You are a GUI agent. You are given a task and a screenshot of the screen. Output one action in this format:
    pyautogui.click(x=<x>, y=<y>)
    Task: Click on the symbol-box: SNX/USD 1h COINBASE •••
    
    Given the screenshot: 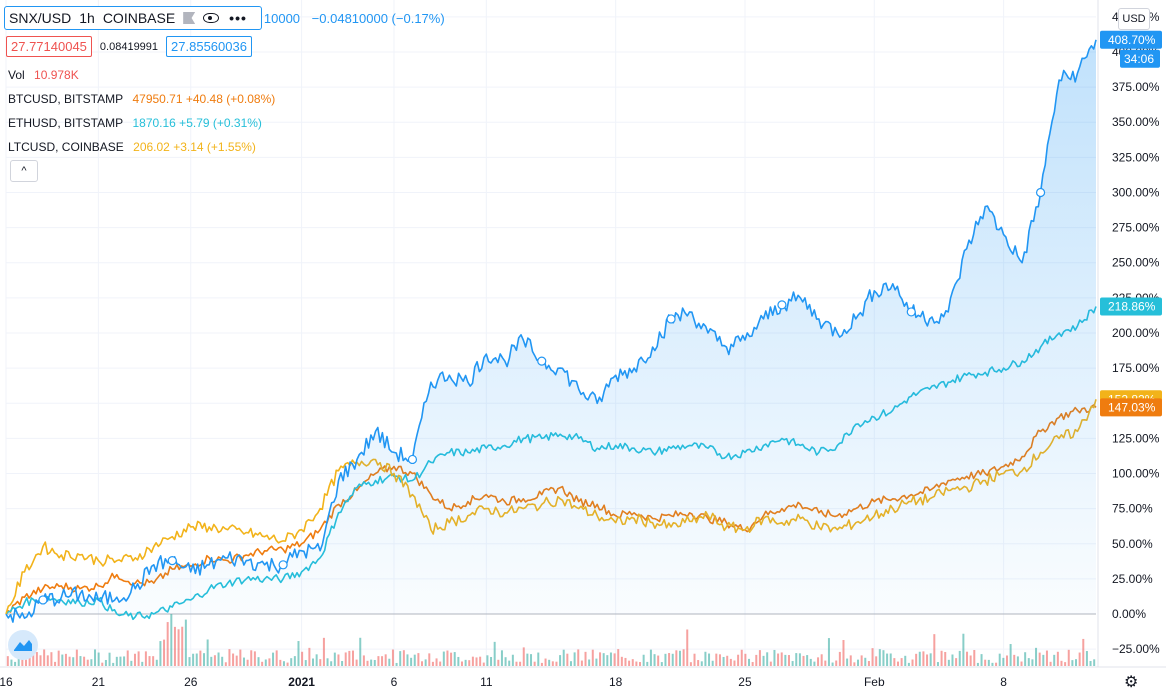 What is the action you would take?
    pyautogui.click(x=133, y=18)
    